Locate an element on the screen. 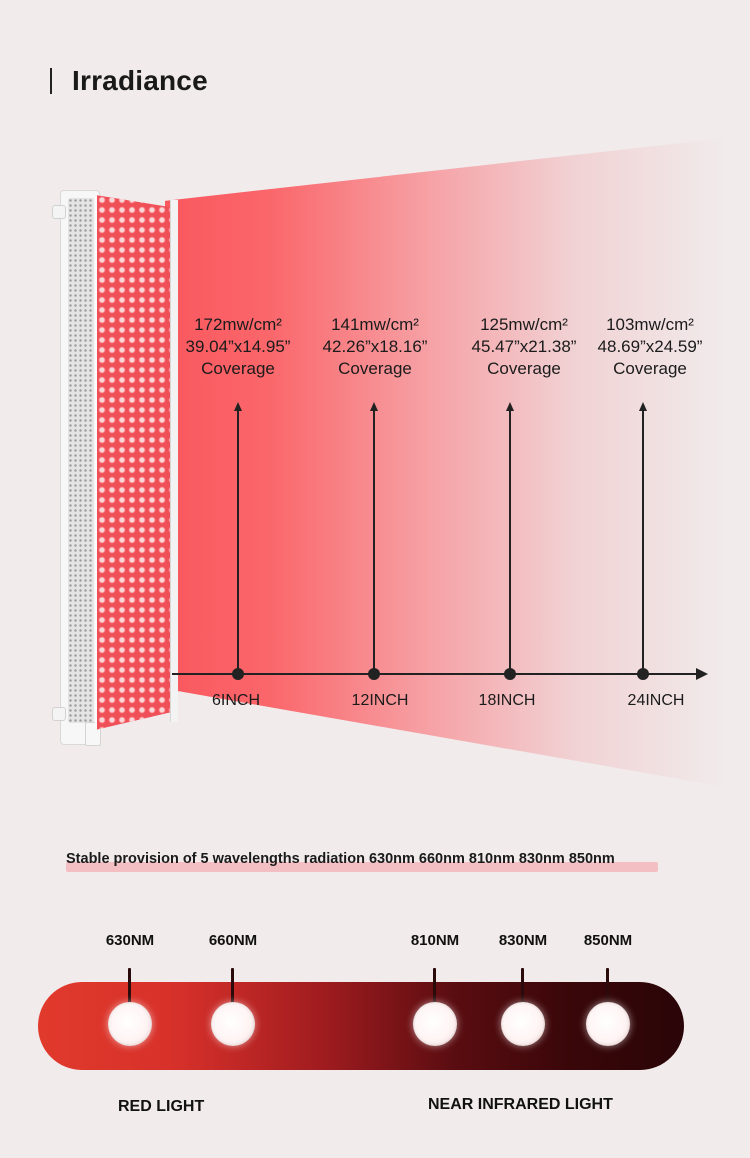  wavelength-label: 630NM is located at coordinates (130, 940).